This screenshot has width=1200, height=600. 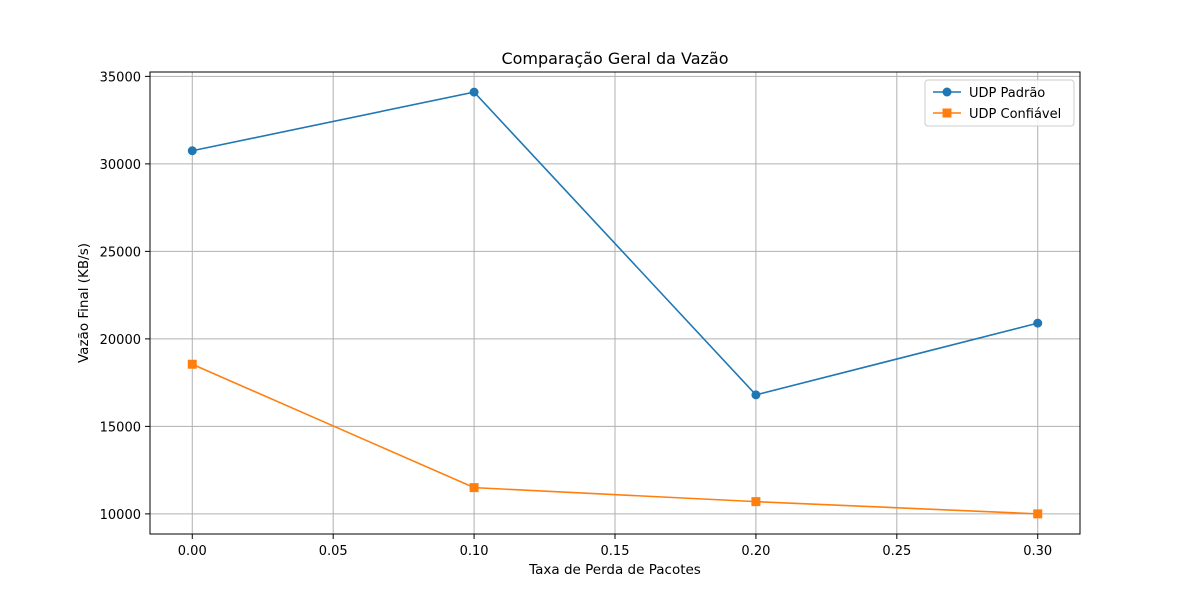 What do you see at coordinates (333, 551) in the screenshot?
I see `x-tick-label: 0.05` at bounding box center [333, 551].